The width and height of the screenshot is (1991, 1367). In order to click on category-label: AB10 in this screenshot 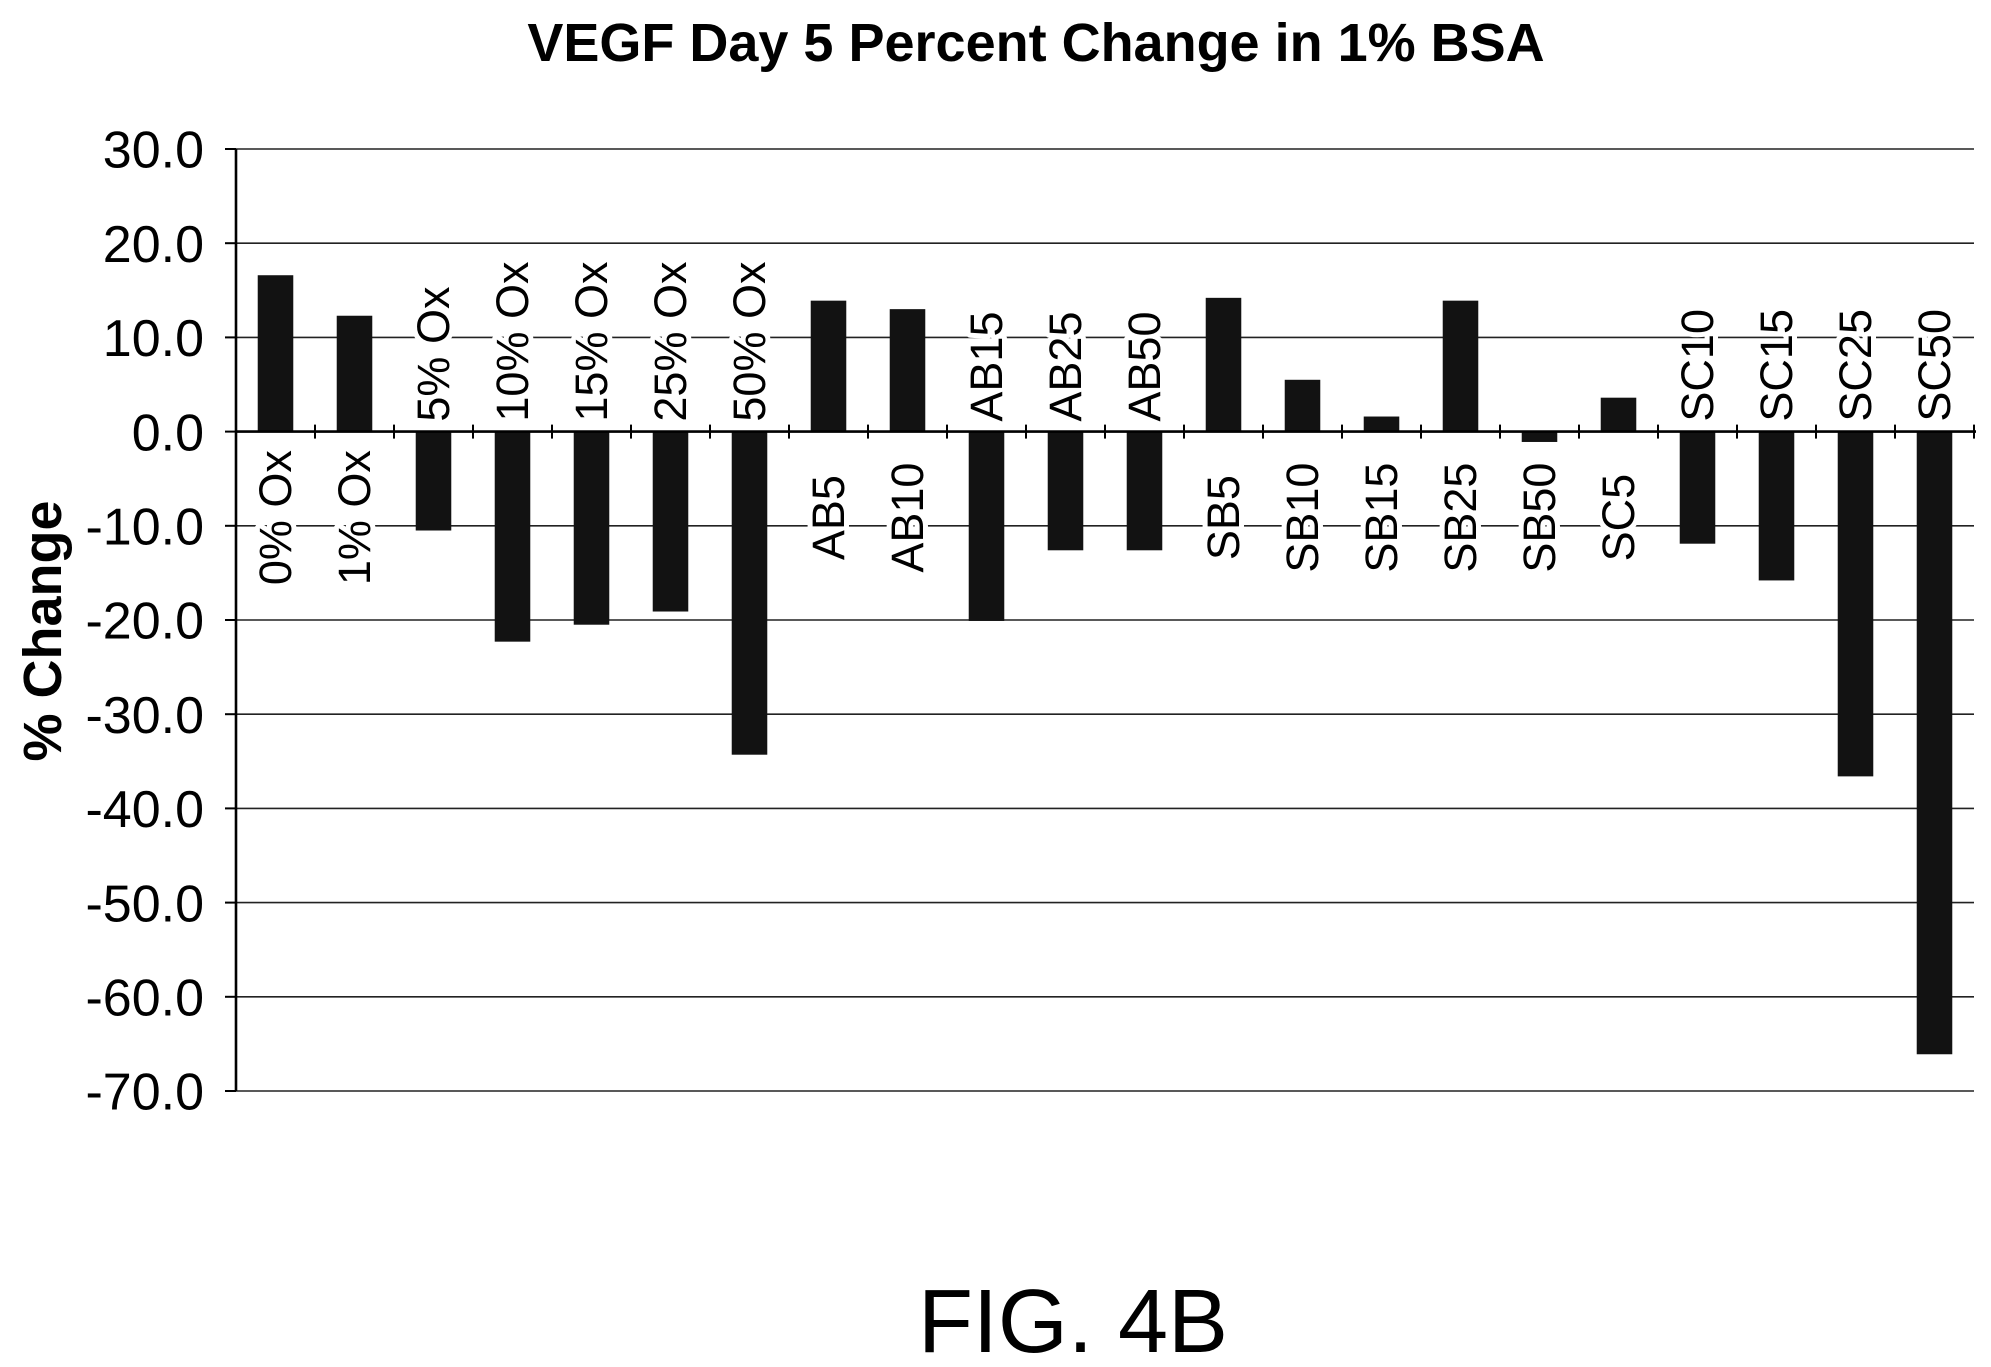, I will do `click(907, 518)`.